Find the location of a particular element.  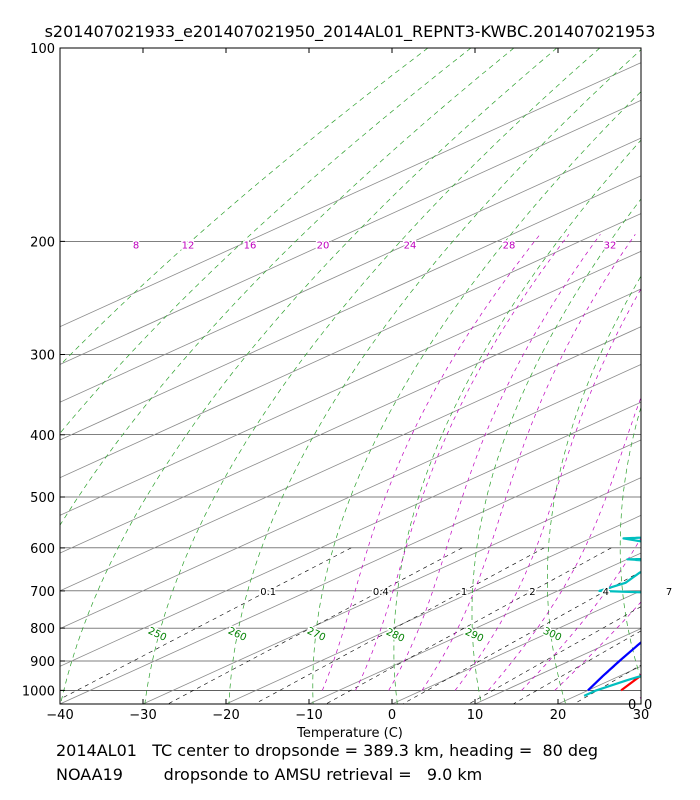

y-tick-label: 1000 is located at coordinates (38, 691).